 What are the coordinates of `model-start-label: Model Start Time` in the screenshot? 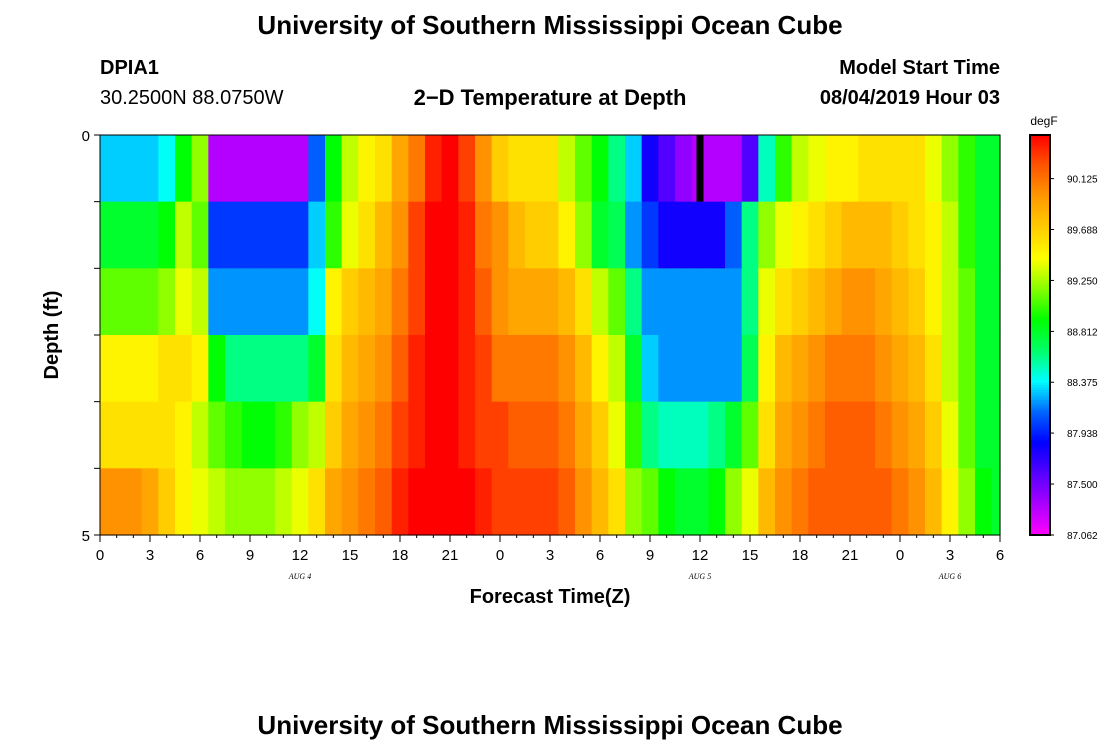 It's located at (919, 68).